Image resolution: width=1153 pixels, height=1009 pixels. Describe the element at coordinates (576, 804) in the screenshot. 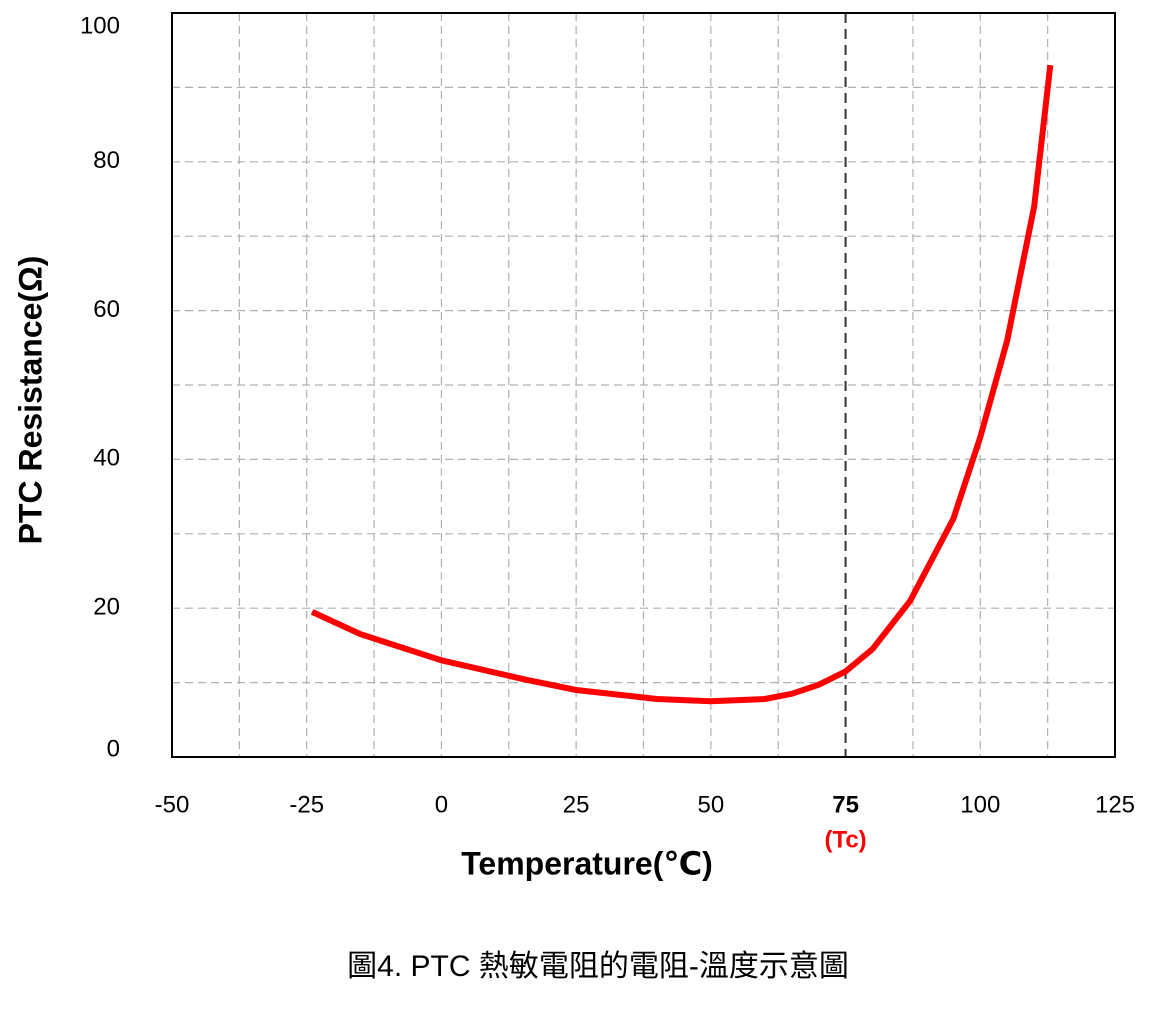

I see `x-tick-label: 25` at that location.